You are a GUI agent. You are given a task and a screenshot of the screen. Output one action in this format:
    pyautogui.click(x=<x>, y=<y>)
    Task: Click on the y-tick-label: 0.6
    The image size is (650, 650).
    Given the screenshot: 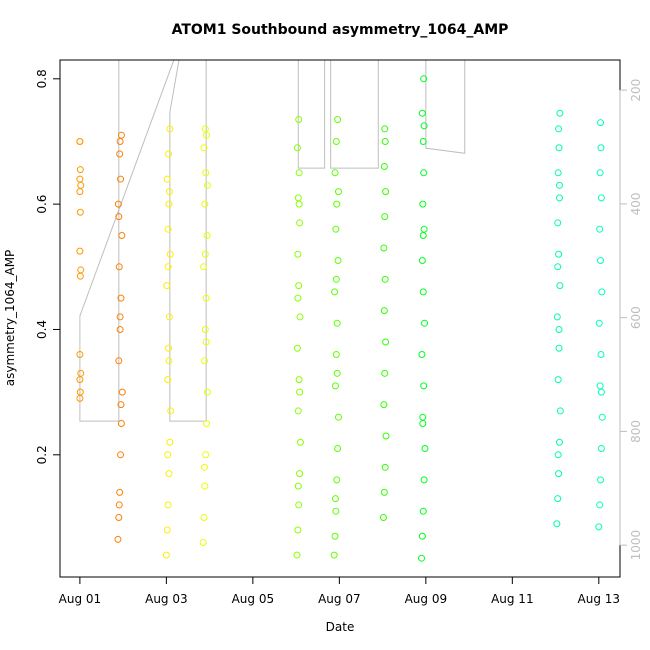 What is the action you would take?
    pyautogui.click(x=42, y=204)
    